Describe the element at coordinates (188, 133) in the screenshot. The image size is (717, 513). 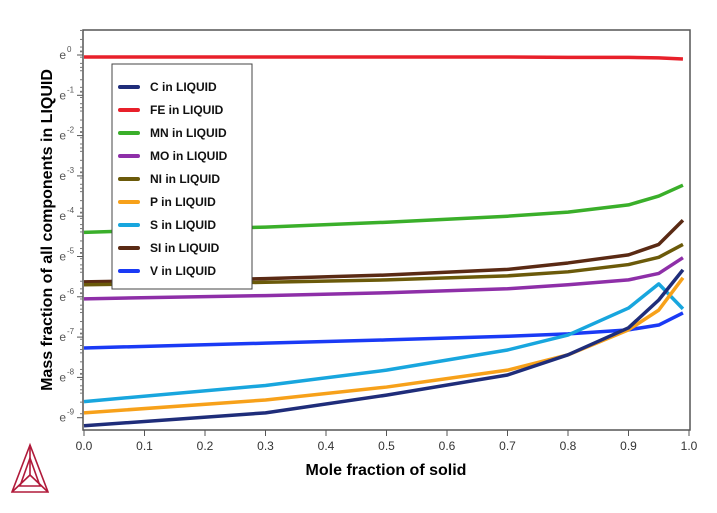
I see `legend-label: MN in LIQUID` at that location.